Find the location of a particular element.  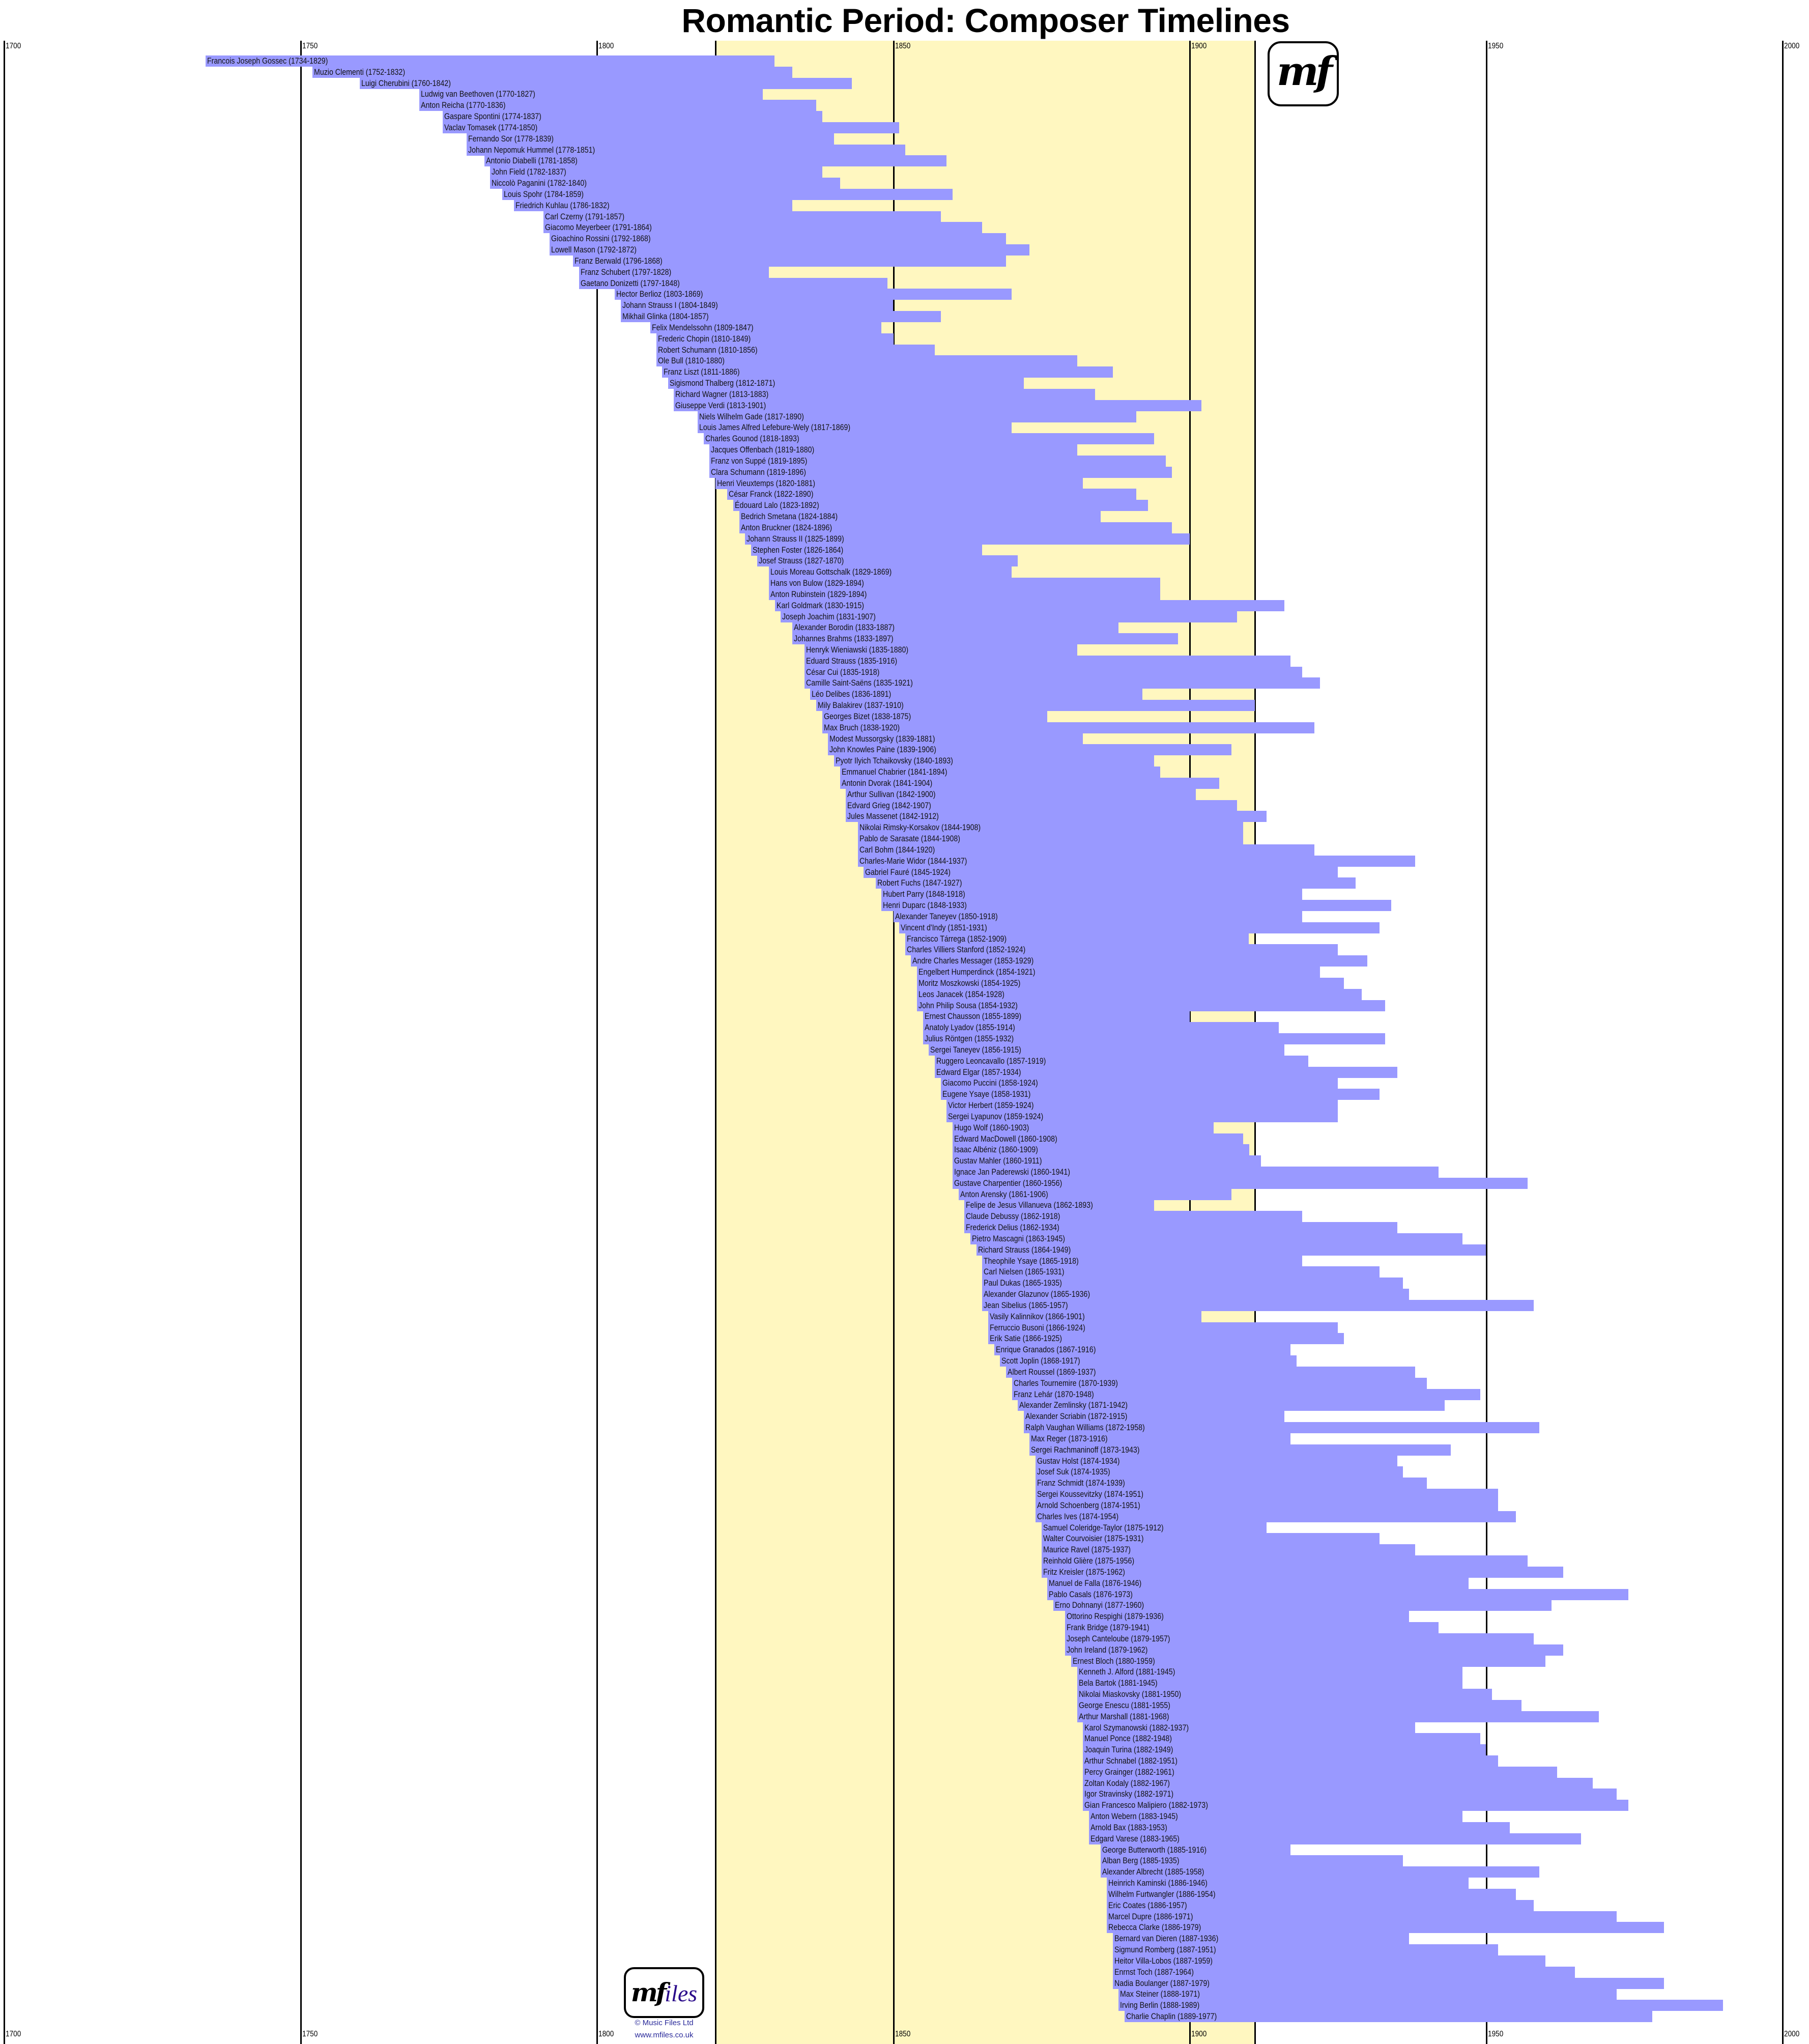

composer-label: Hugo Wolf (1860-1903) is located at coordinates (992, 1127).